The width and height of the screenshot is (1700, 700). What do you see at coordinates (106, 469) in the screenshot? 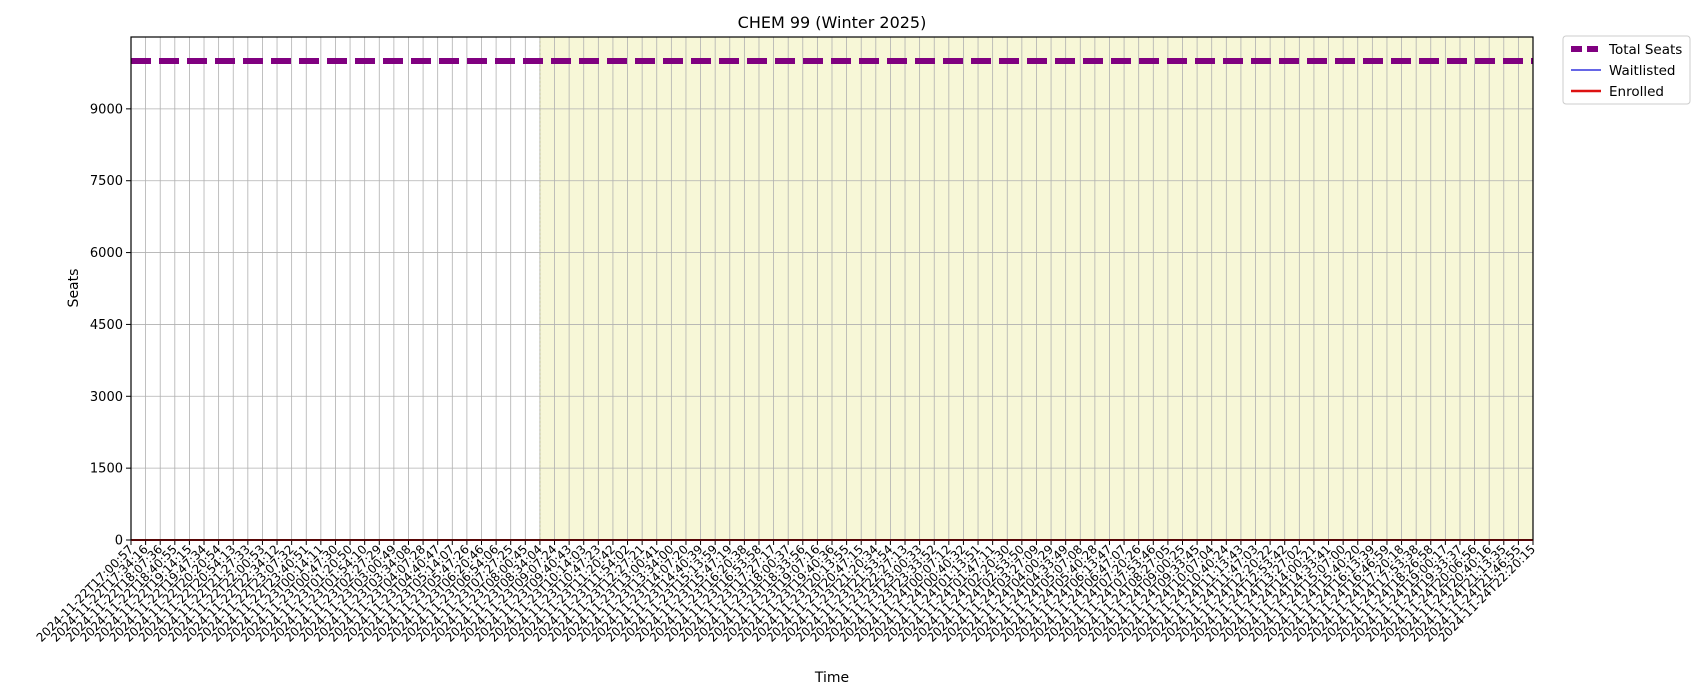
I see `y-tick-label: 1500` at bounding box center [106, 469].